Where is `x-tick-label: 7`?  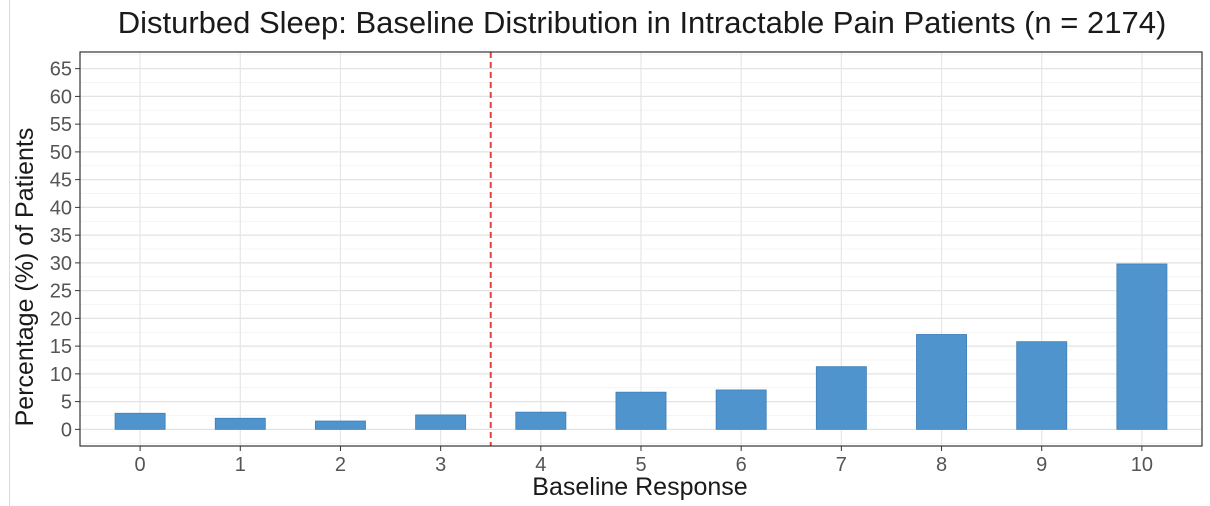 x-tick-label: 7 is located at coordinates (841, 465).